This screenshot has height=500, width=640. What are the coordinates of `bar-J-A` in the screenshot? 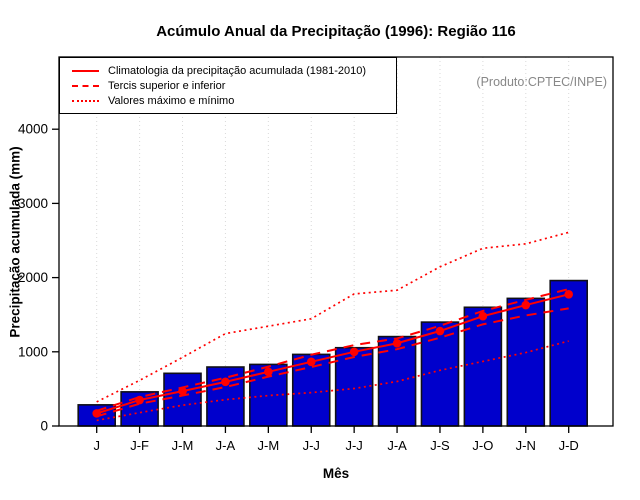 It's located at (225, 396).